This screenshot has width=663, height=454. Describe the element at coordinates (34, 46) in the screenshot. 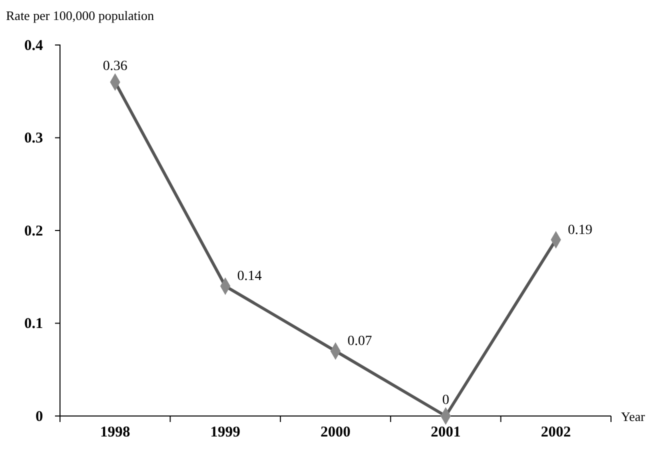

I see `y-tick-label: 0.4` at that location.